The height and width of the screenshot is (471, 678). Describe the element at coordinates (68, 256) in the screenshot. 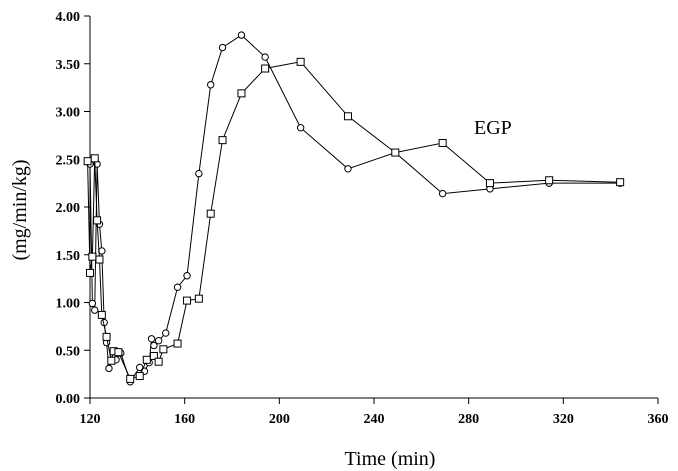

I see `y-tick-label: 1.50` at that location.